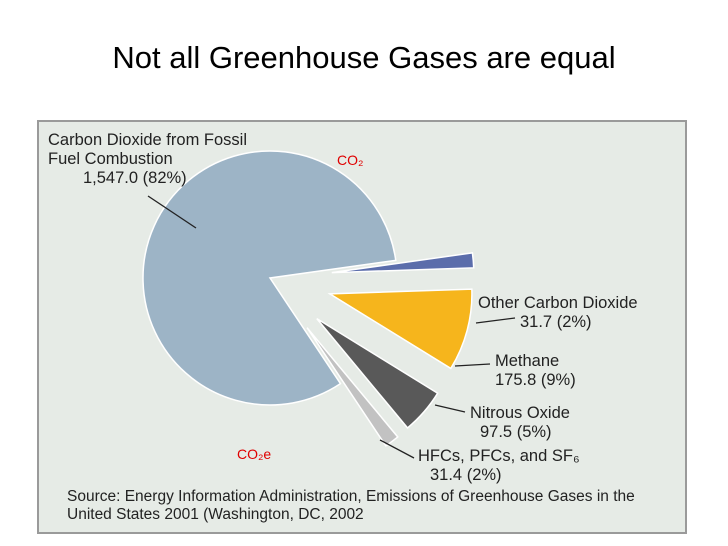 The width and height of the screenshot is (728, 546). I want to click on value-line: 1,547.0 (82%), so click(168, 178).